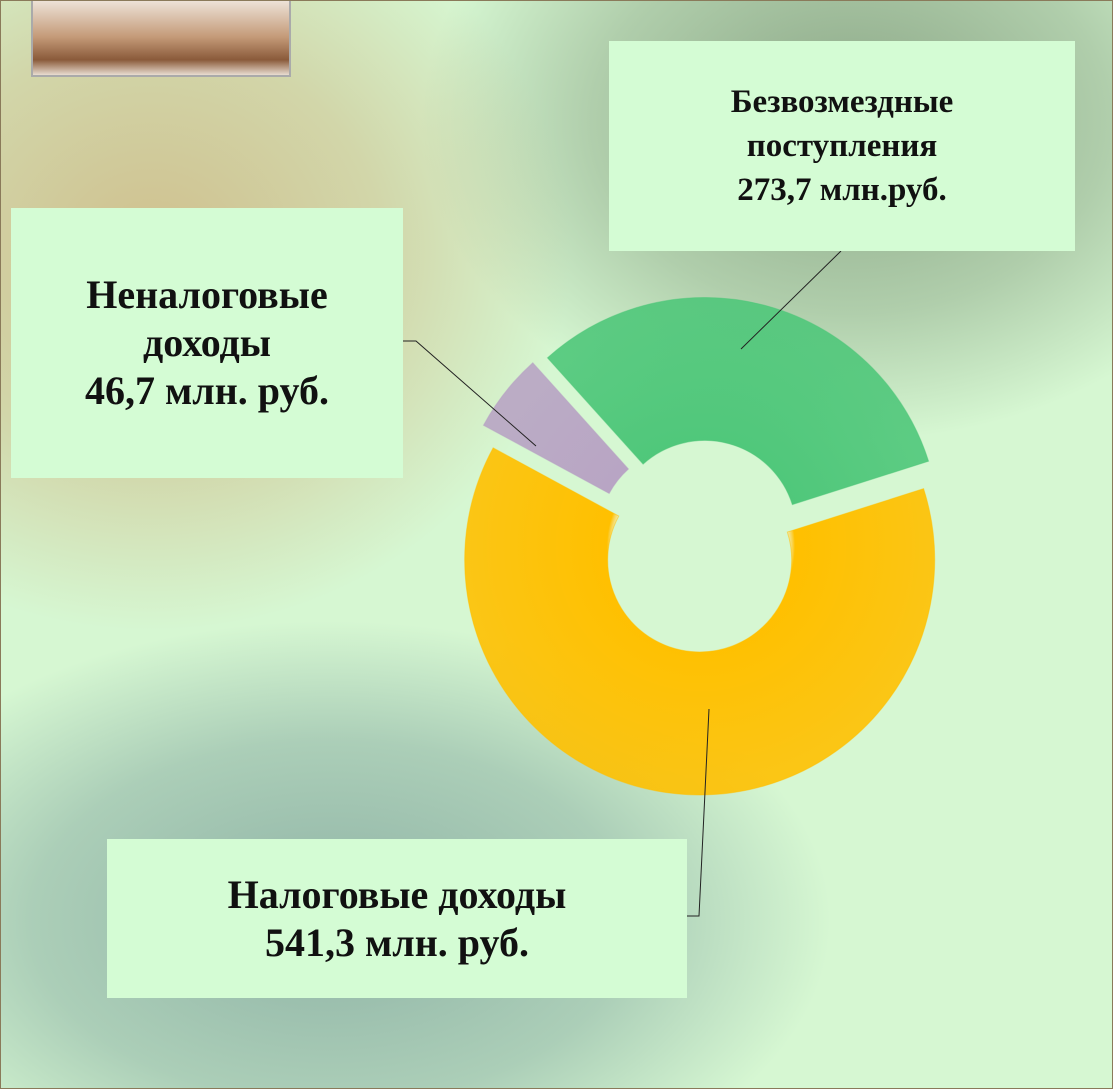 This screenshot has width=1113, height=1089. Describe the element at coordinates (207, 318) in the screenshot. I see `slice-name: Неналоговые доходы` at that location.